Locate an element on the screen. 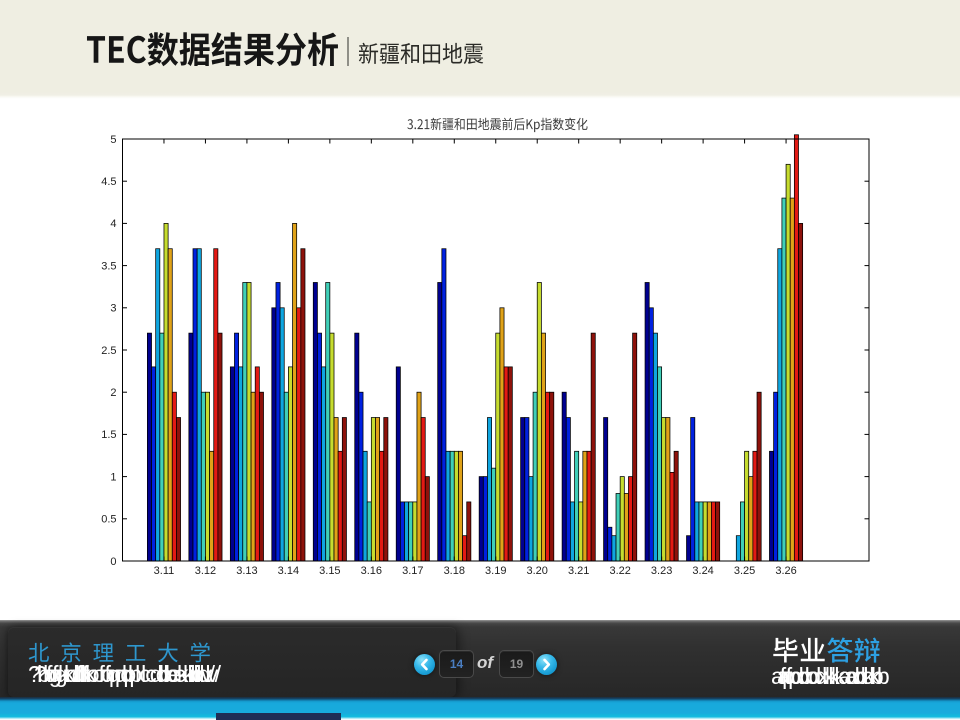 The image size is (960, 720). svg-text: 0 is located at coordinates (113, 562).